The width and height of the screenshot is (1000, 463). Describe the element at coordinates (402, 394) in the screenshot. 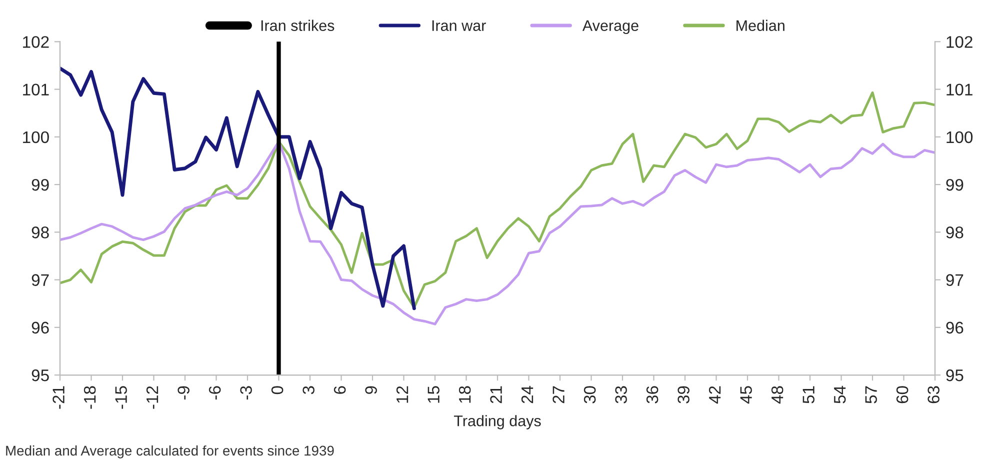

I see `x-tick-label: 12` at that location.